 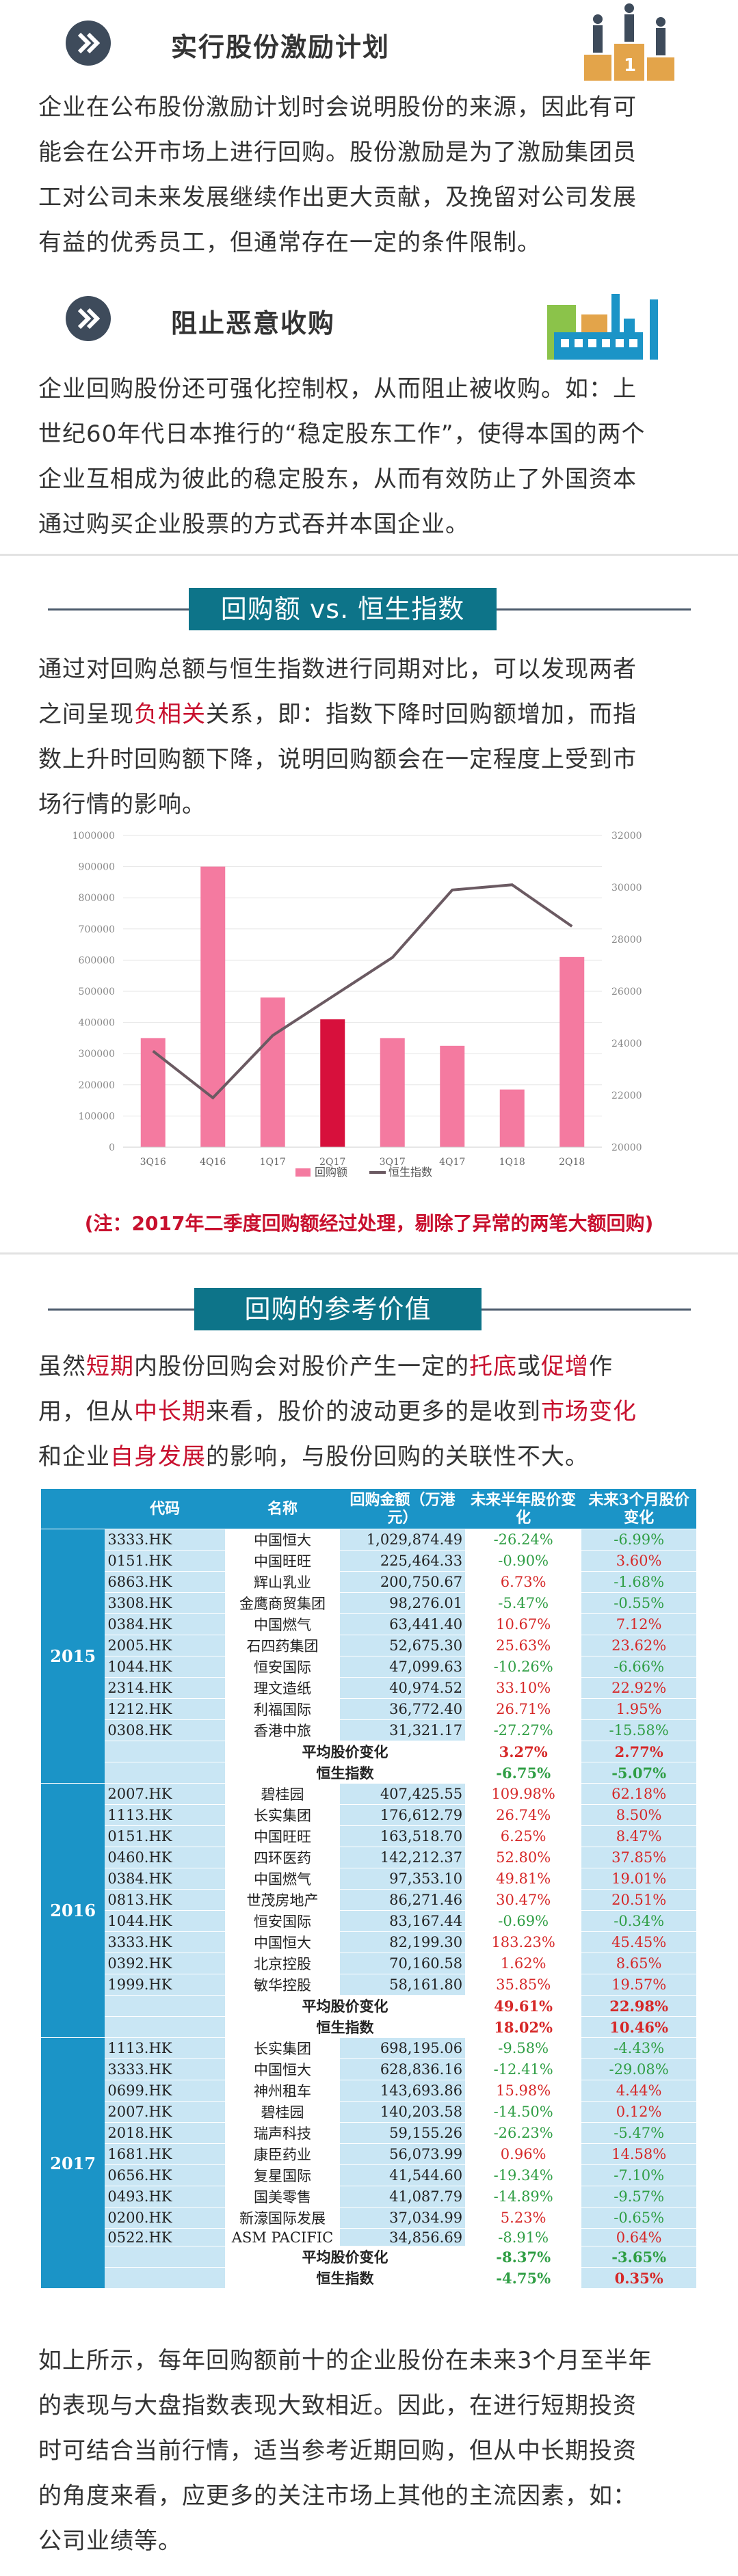 I want to click on three-month-change-cell: -5.47%, so click(x=639, y=2133).